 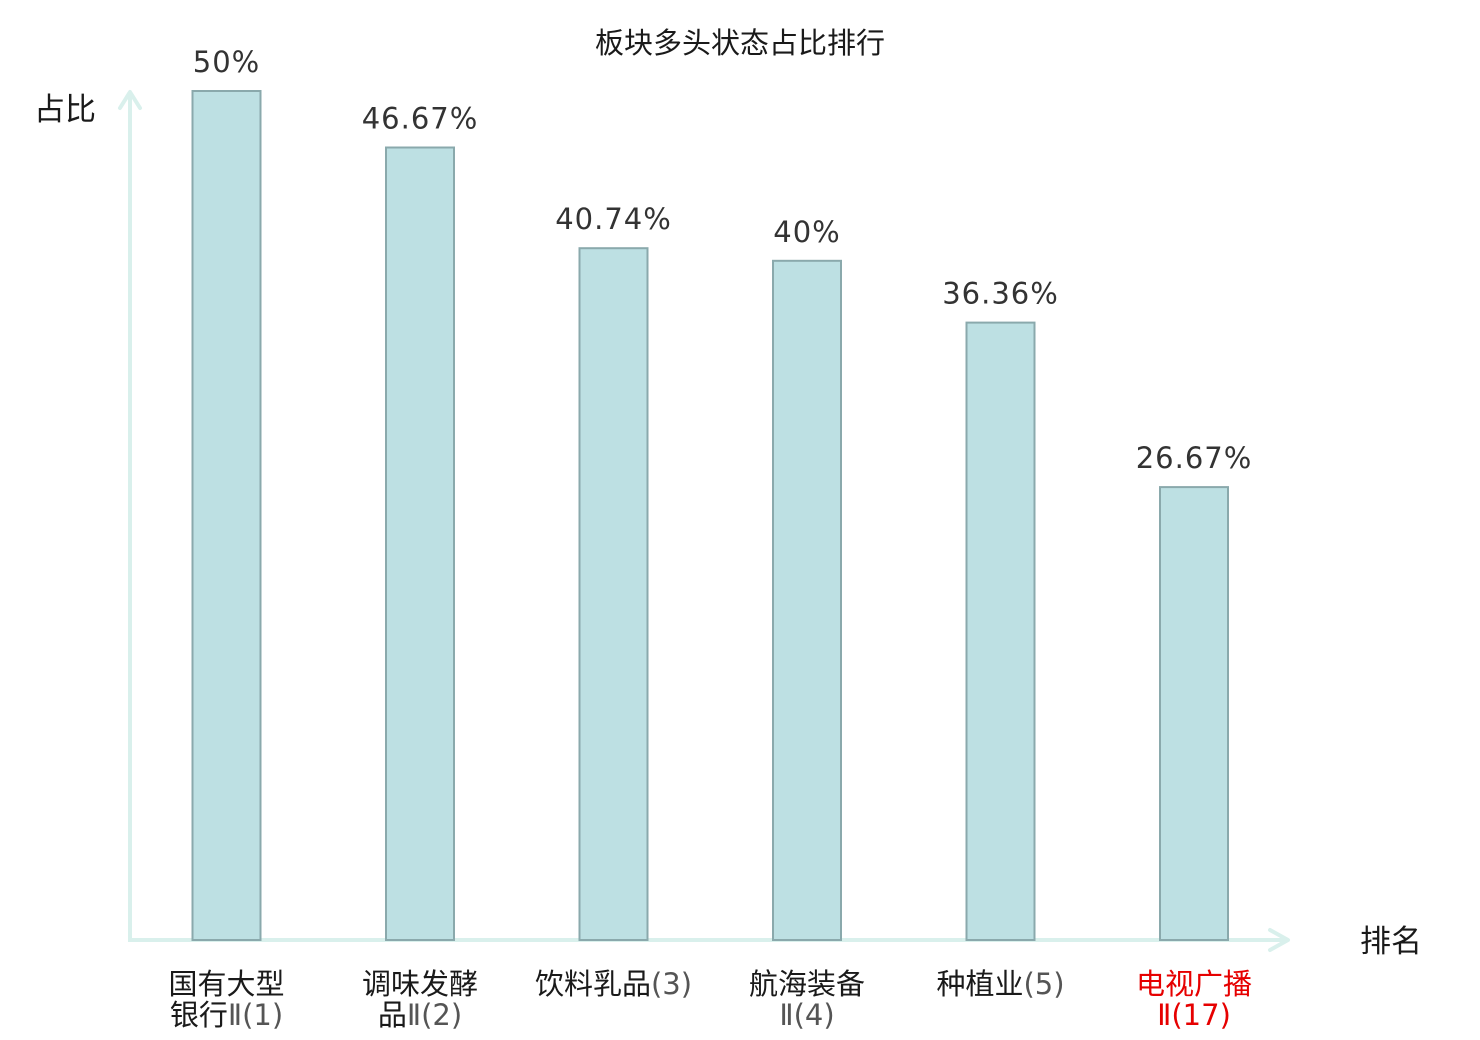 What do you see at coordinates (709, 940) in the screenshot?
I see `x-axis` at bounding box center [709, 940].